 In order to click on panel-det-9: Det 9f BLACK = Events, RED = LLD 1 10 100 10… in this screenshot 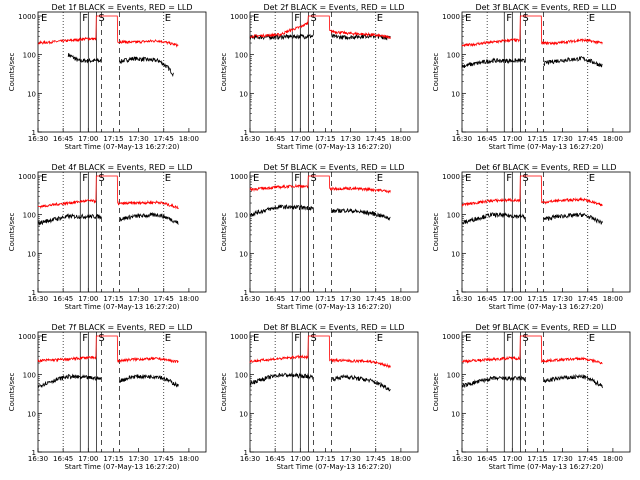, I will do `click(531, 397)`.